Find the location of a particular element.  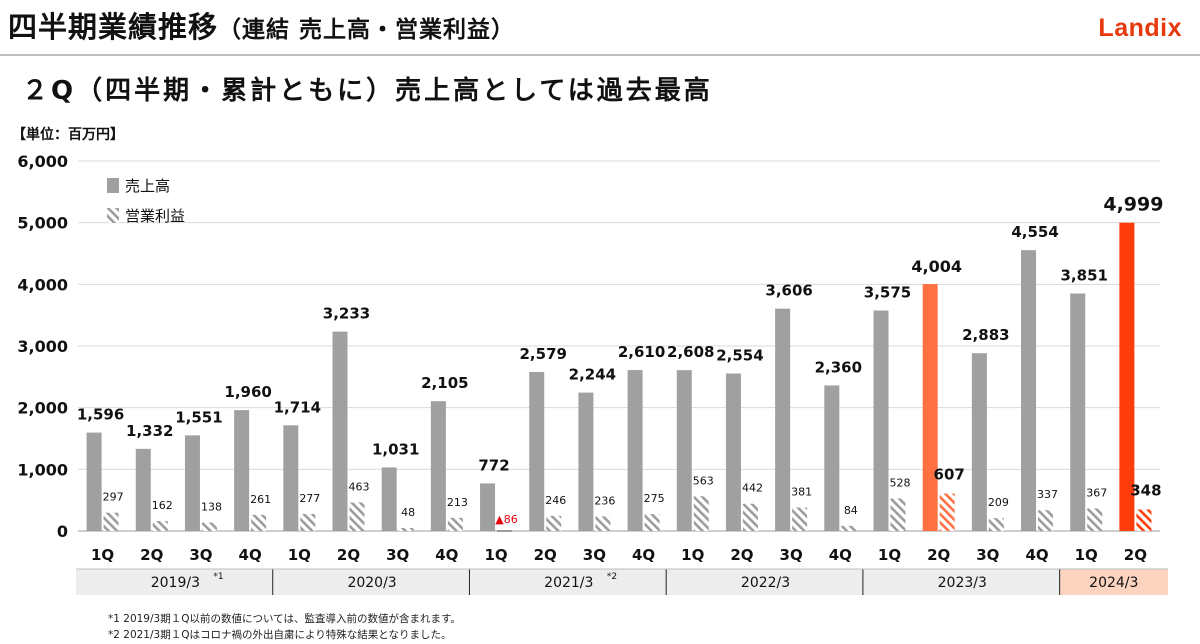

profit-value-label: 463 is located at coordinates (359, 486).